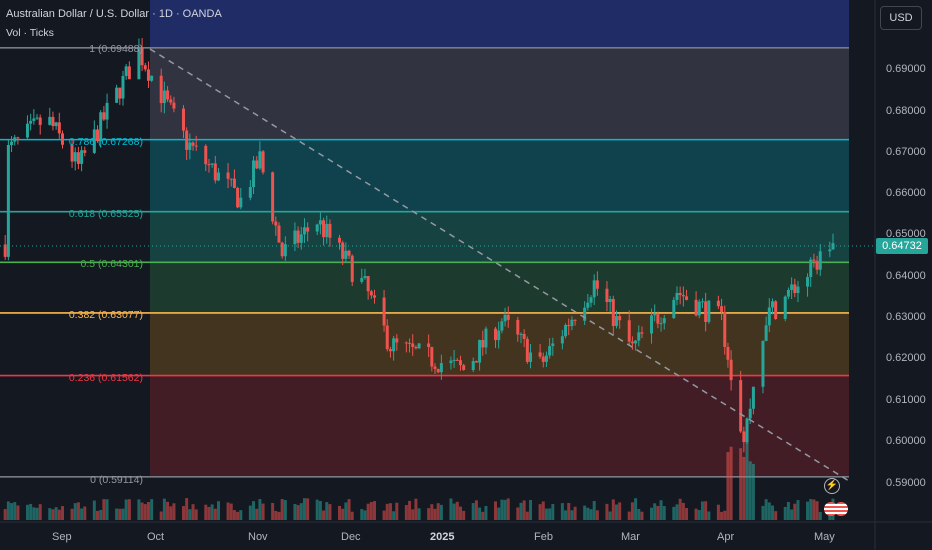 The width and height of the screenshot is (932, 550). What do you see at coordinates (499, 24) in the screenshot?
I see `fib-band-top` at bounding box center [499, 24].